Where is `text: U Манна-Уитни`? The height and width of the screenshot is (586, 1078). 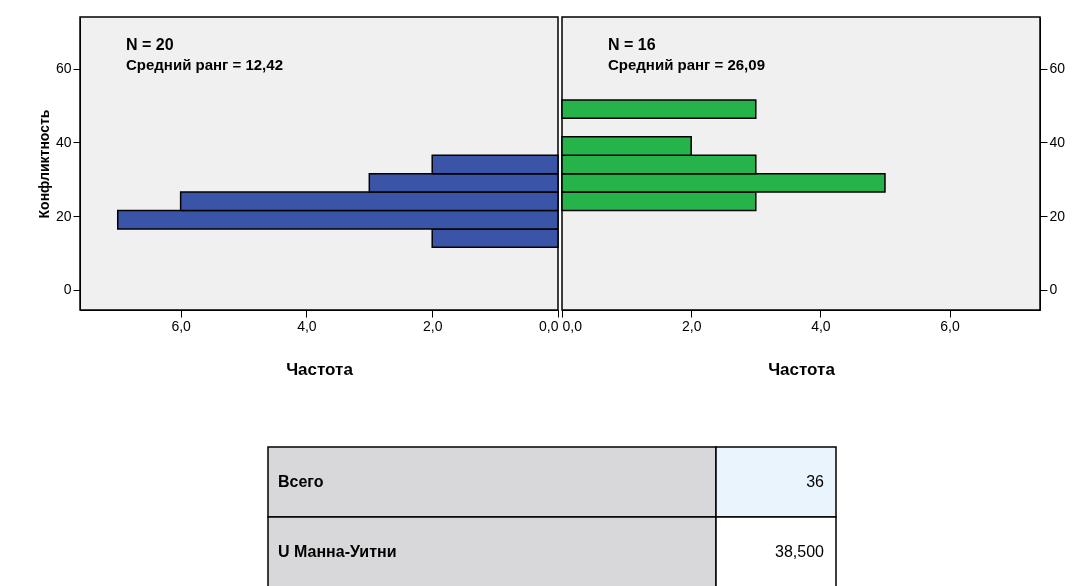 text: U Манна-Уитни is located at coordinates (337, 551).